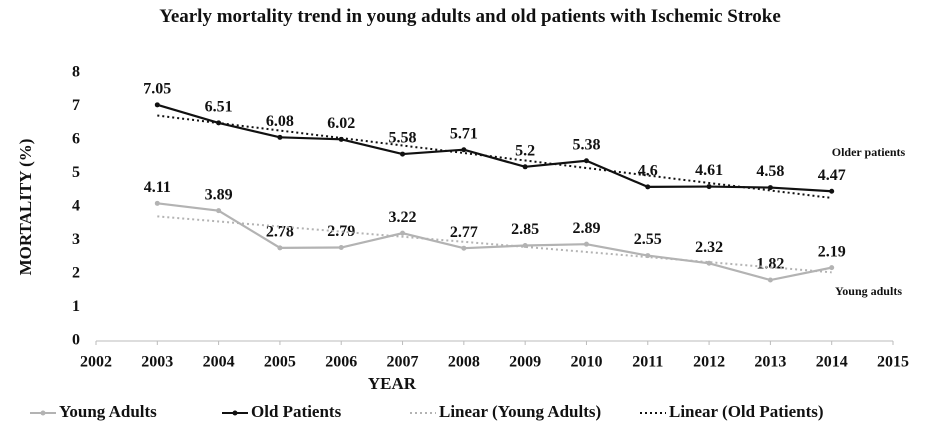 This screenshot has height=433, width=932. Describe the element at coordinates (709, 362) in the screenshot. I see `x-tick-label: 2012` at that location.